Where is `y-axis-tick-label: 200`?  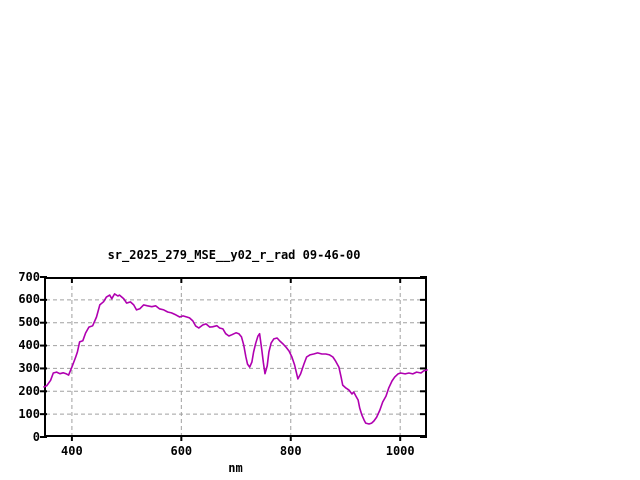 y-axis-tick-label: 200 is located at coordinates (29, 390).